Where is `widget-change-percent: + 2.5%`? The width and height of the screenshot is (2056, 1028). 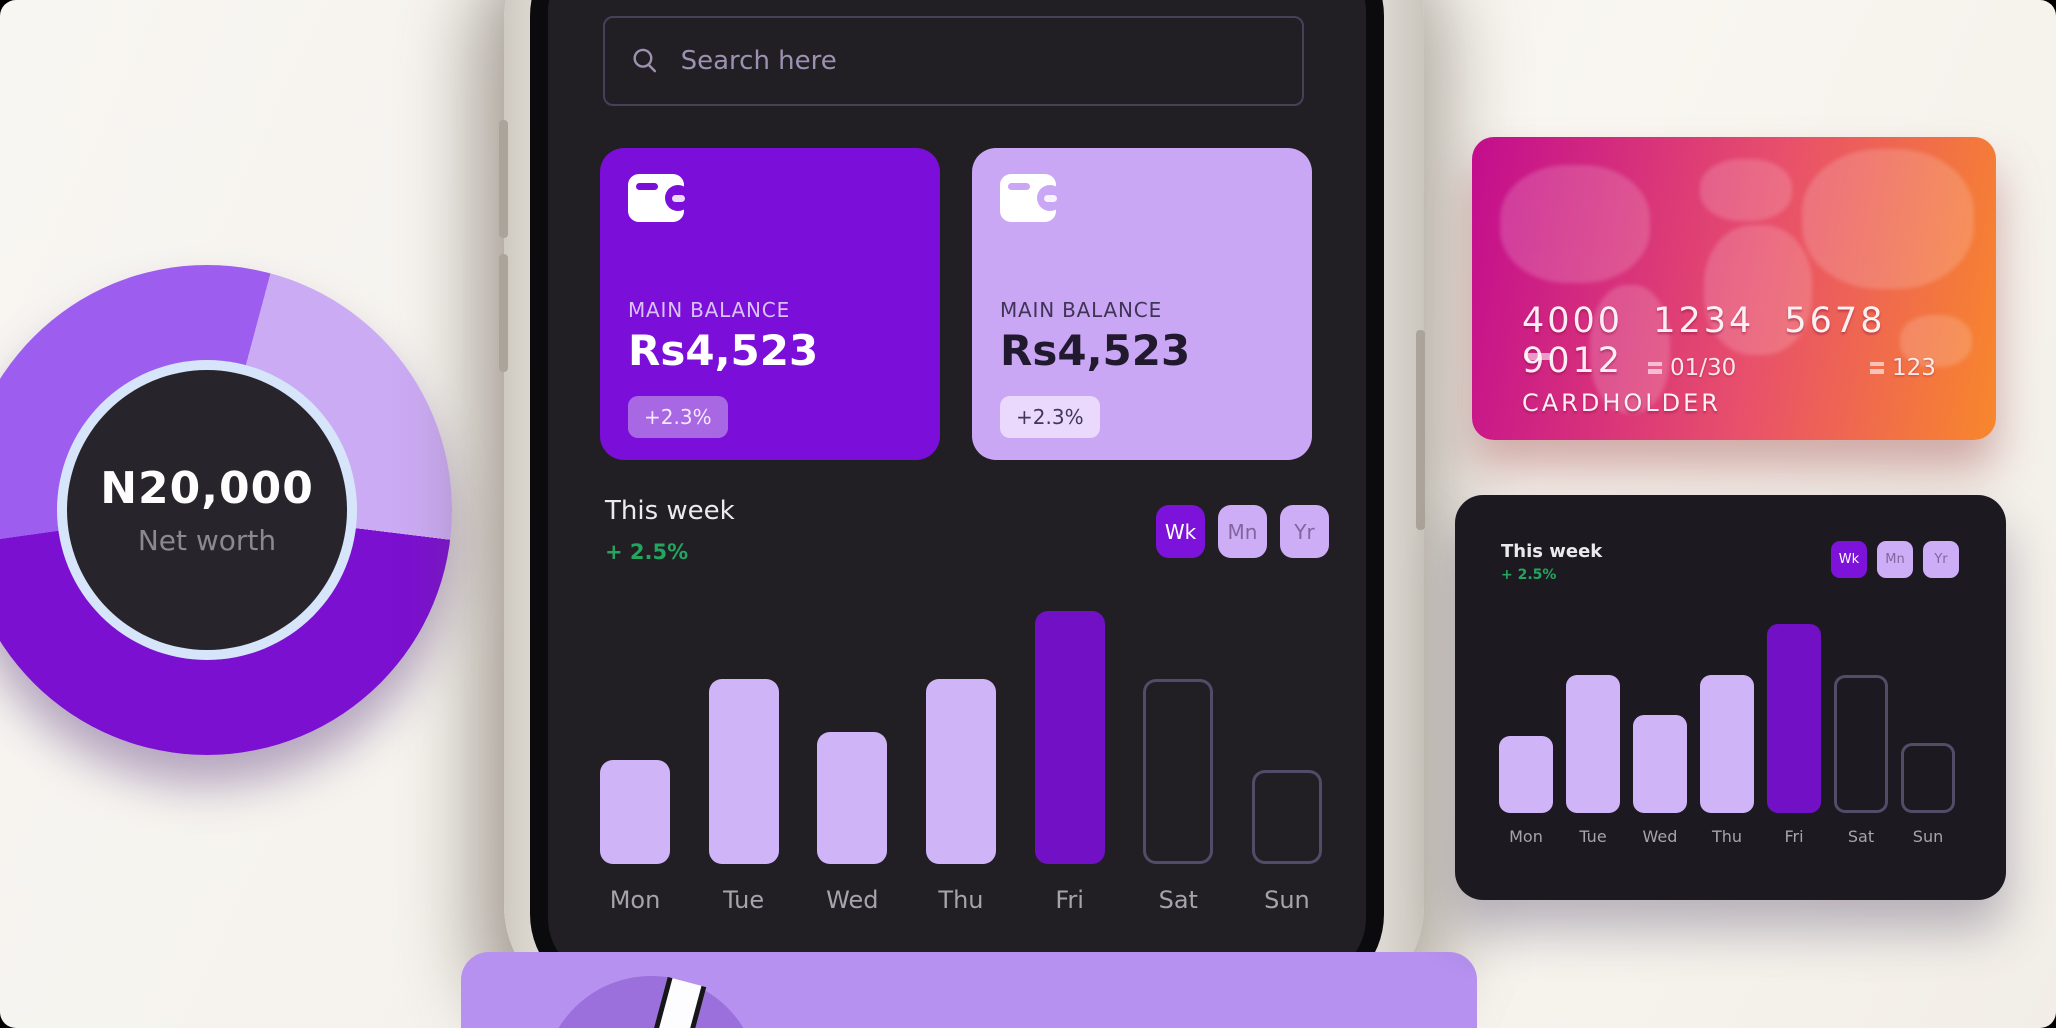
widget-change-percent: + 2.5% is located at coordinates (1529, 575).